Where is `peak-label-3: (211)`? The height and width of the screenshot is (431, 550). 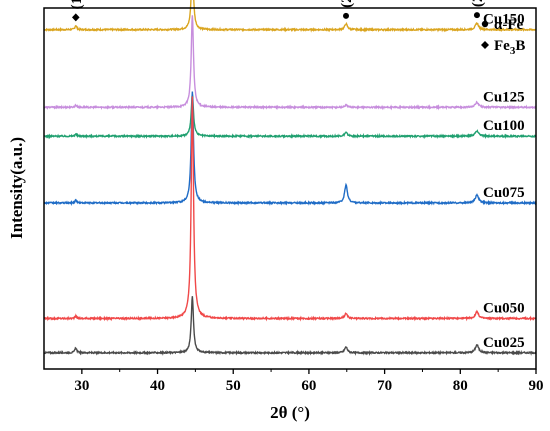 peak-label-3: (211) is located at coordinates (478, 3).